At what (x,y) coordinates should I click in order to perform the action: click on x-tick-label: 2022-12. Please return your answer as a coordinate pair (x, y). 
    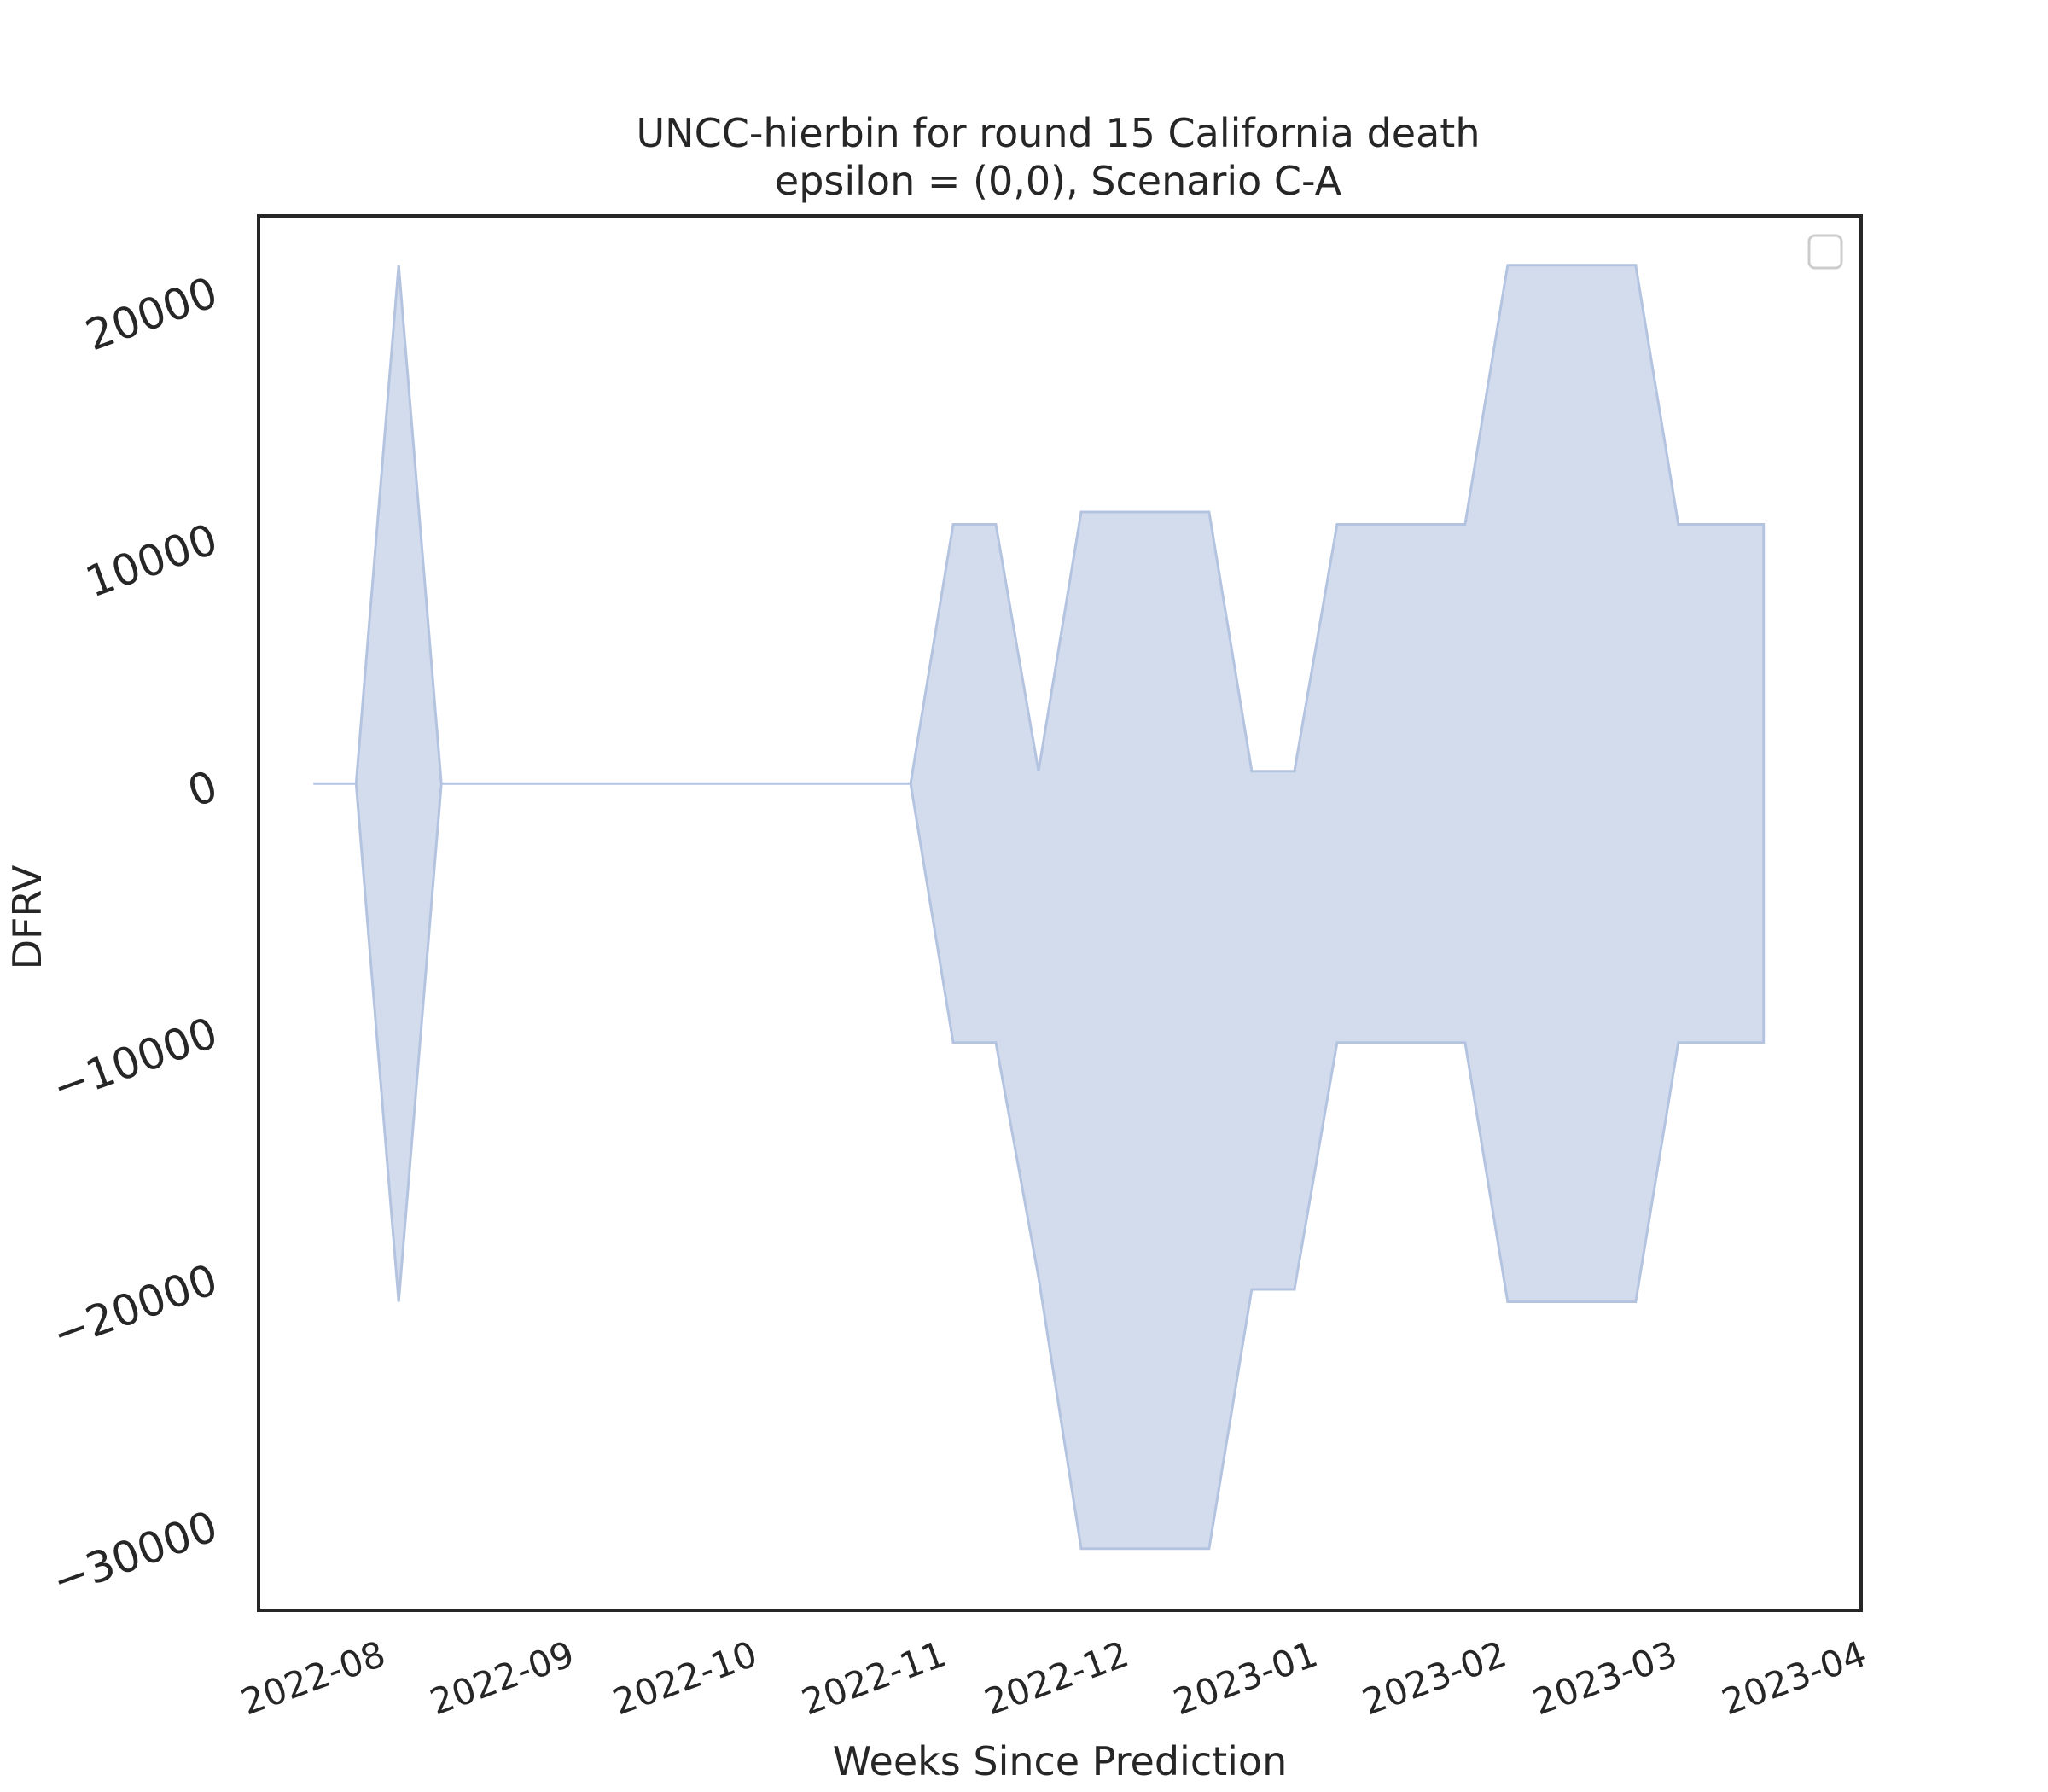
    Looking at the image, I should click on (1056, 1677).